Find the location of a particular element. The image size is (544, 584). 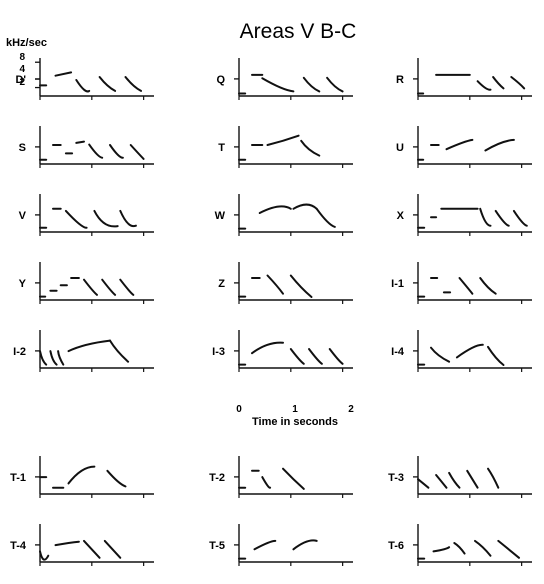

y-axis-label: kHz/sec is located at coordinates (26, 43).